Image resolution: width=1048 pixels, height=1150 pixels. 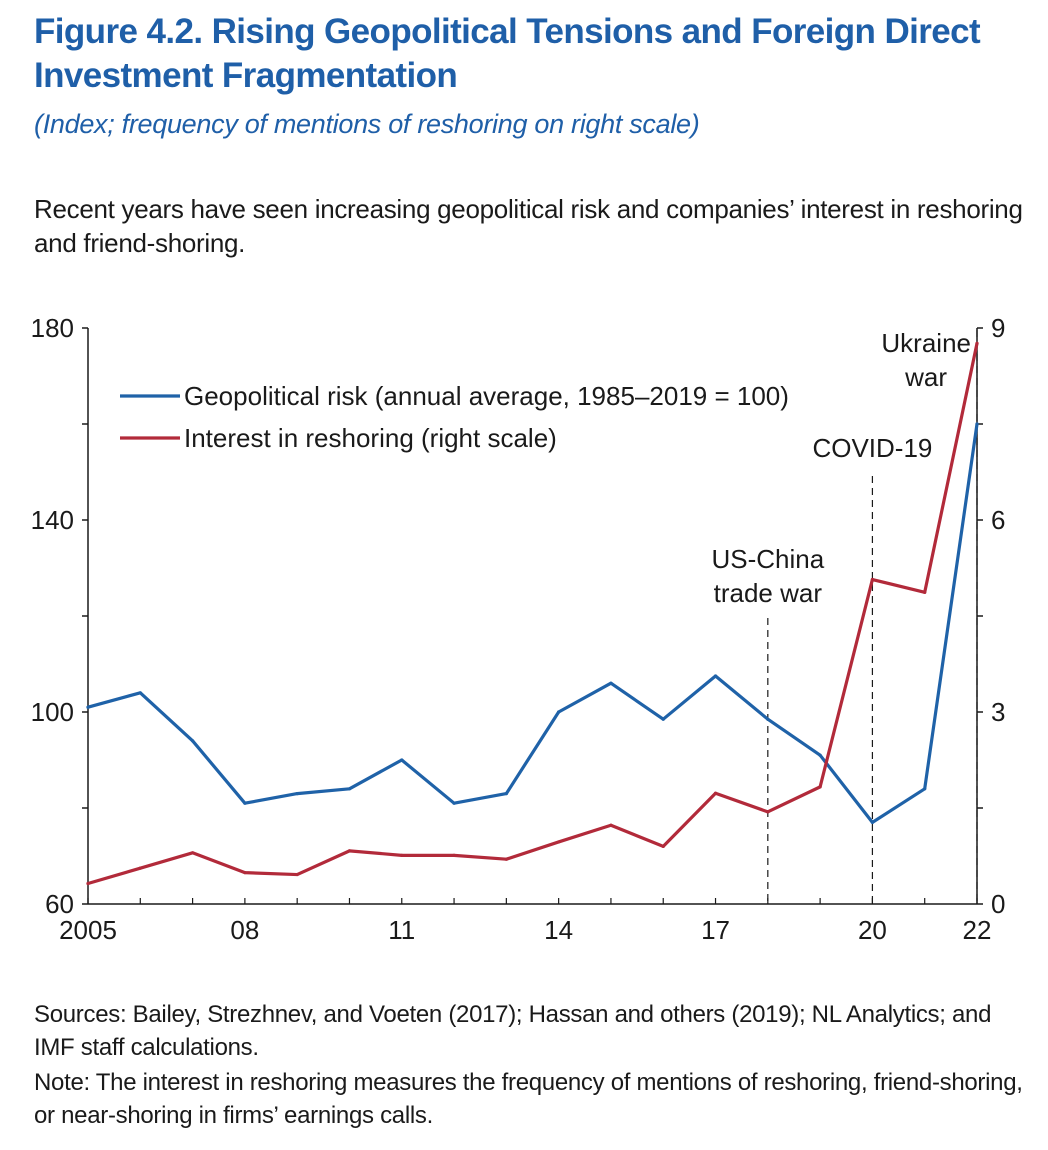 I want to click on event-label: war, so click(x=925, y=377).